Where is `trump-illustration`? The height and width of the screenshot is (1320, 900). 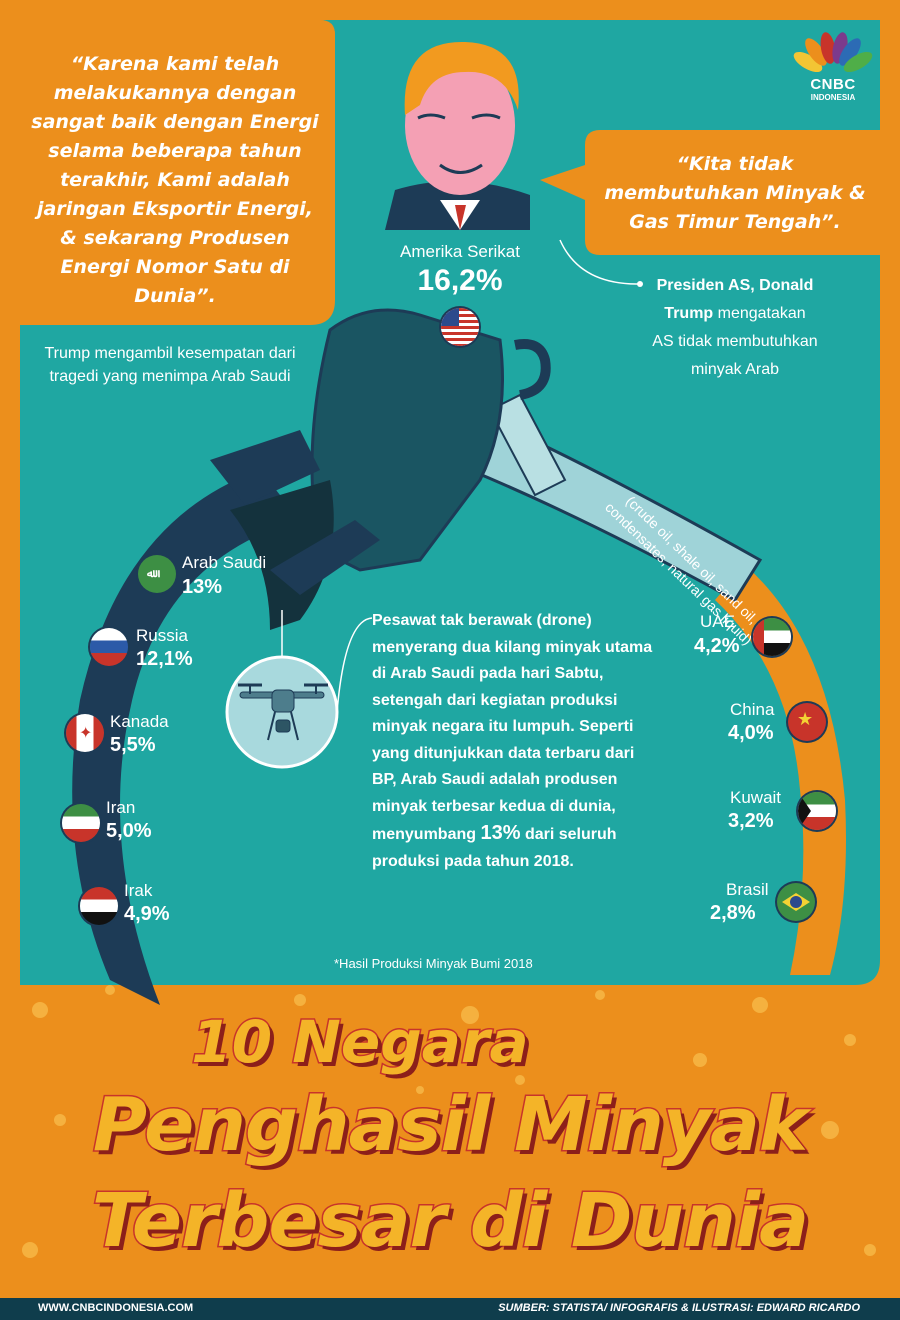
trump-illustration is located at coordinates (457, 135).